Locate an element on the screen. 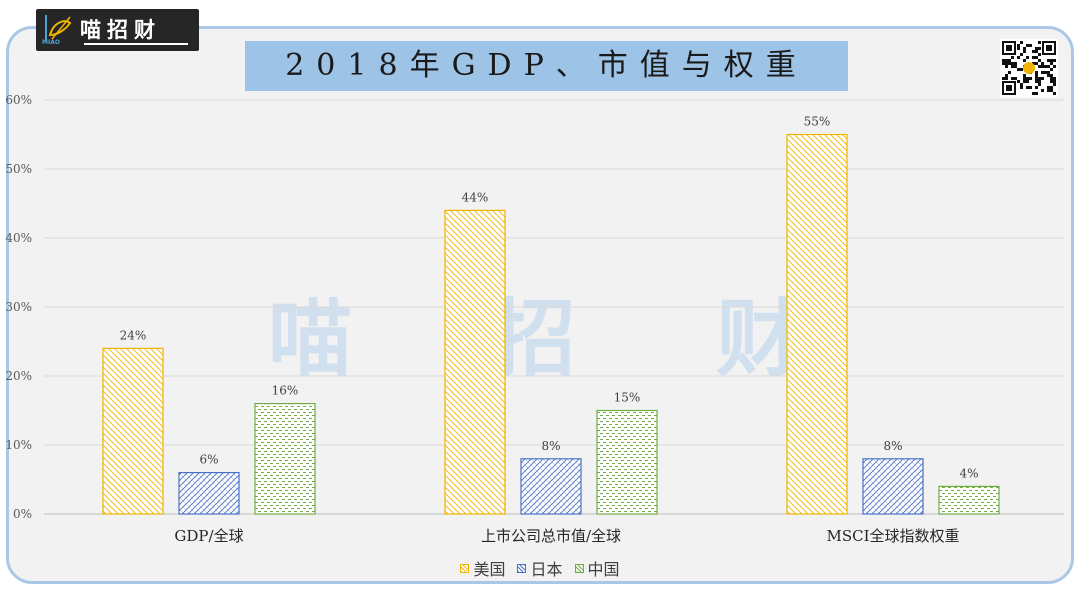 The width and height of the screenshot is (1080, 591). y-axis-ticks: 0% 10% 20% 30% 40% 50% 60% is located at coordinates (18, 307).